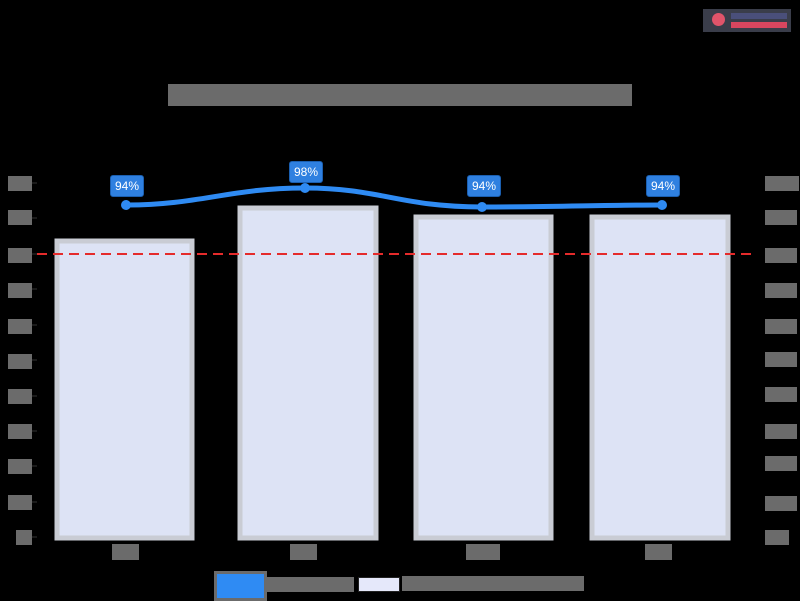  What do you see at coordinates (240, 586) in the screenshot?
I see `legend-swatch-line` at bounding box center [240, 586].